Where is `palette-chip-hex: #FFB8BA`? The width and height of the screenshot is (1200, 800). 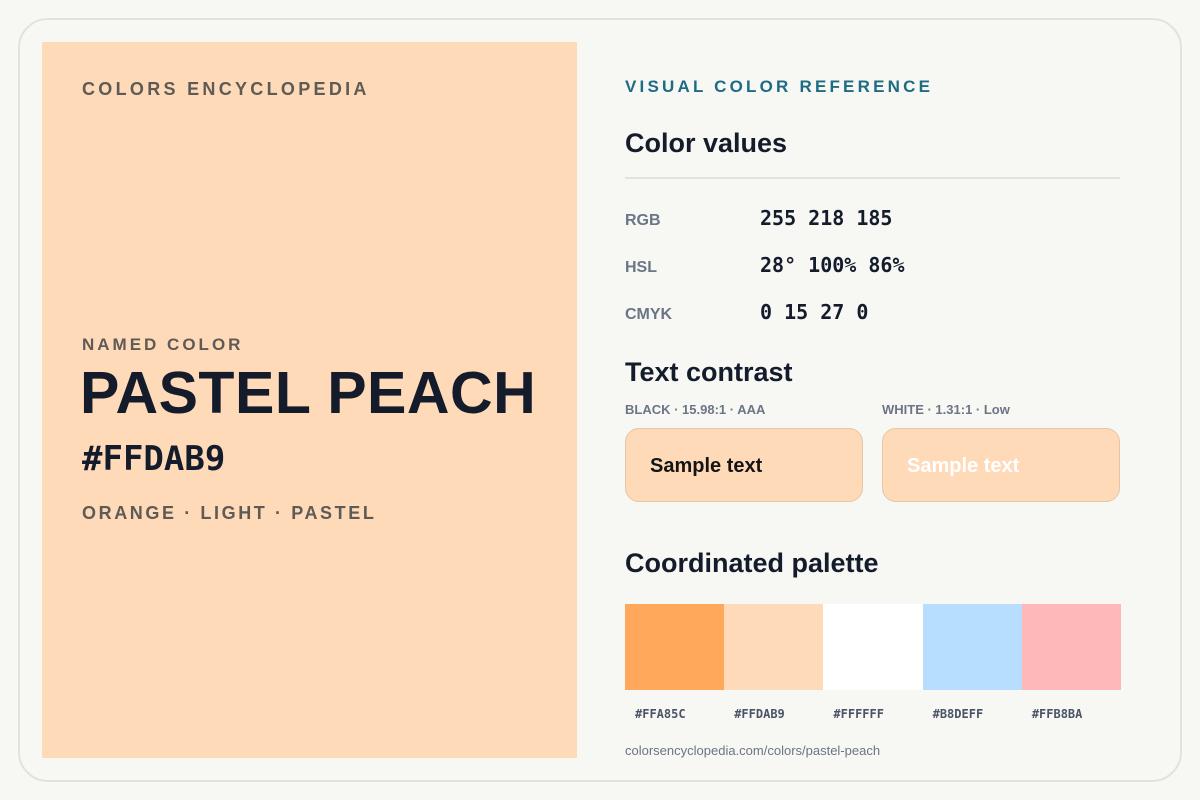 palette-chip-hex: #FFB8BA is located at coordinates (1057, 714).